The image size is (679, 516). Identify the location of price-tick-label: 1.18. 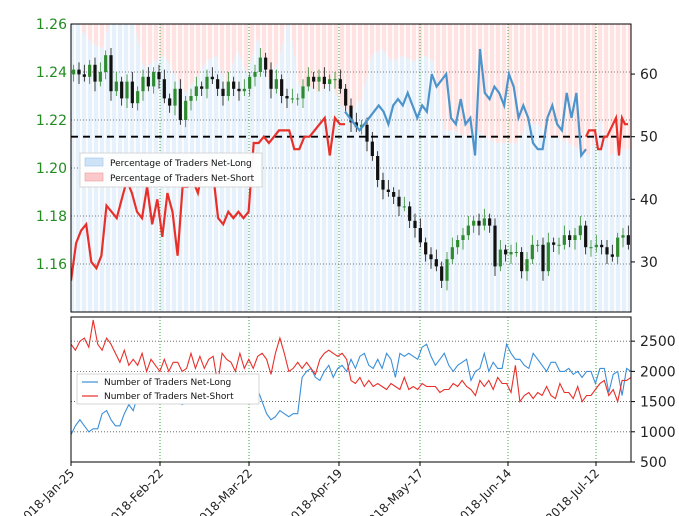
(51, 217).